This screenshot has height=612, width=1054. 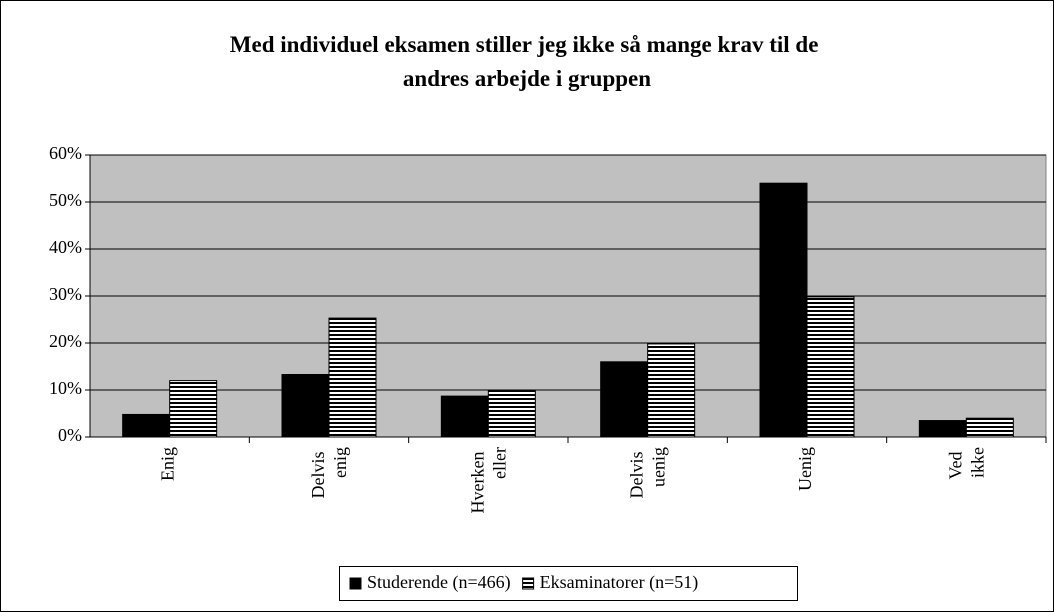 I want to click on x-tick-label: Uenig, so click(x=805, y=469).